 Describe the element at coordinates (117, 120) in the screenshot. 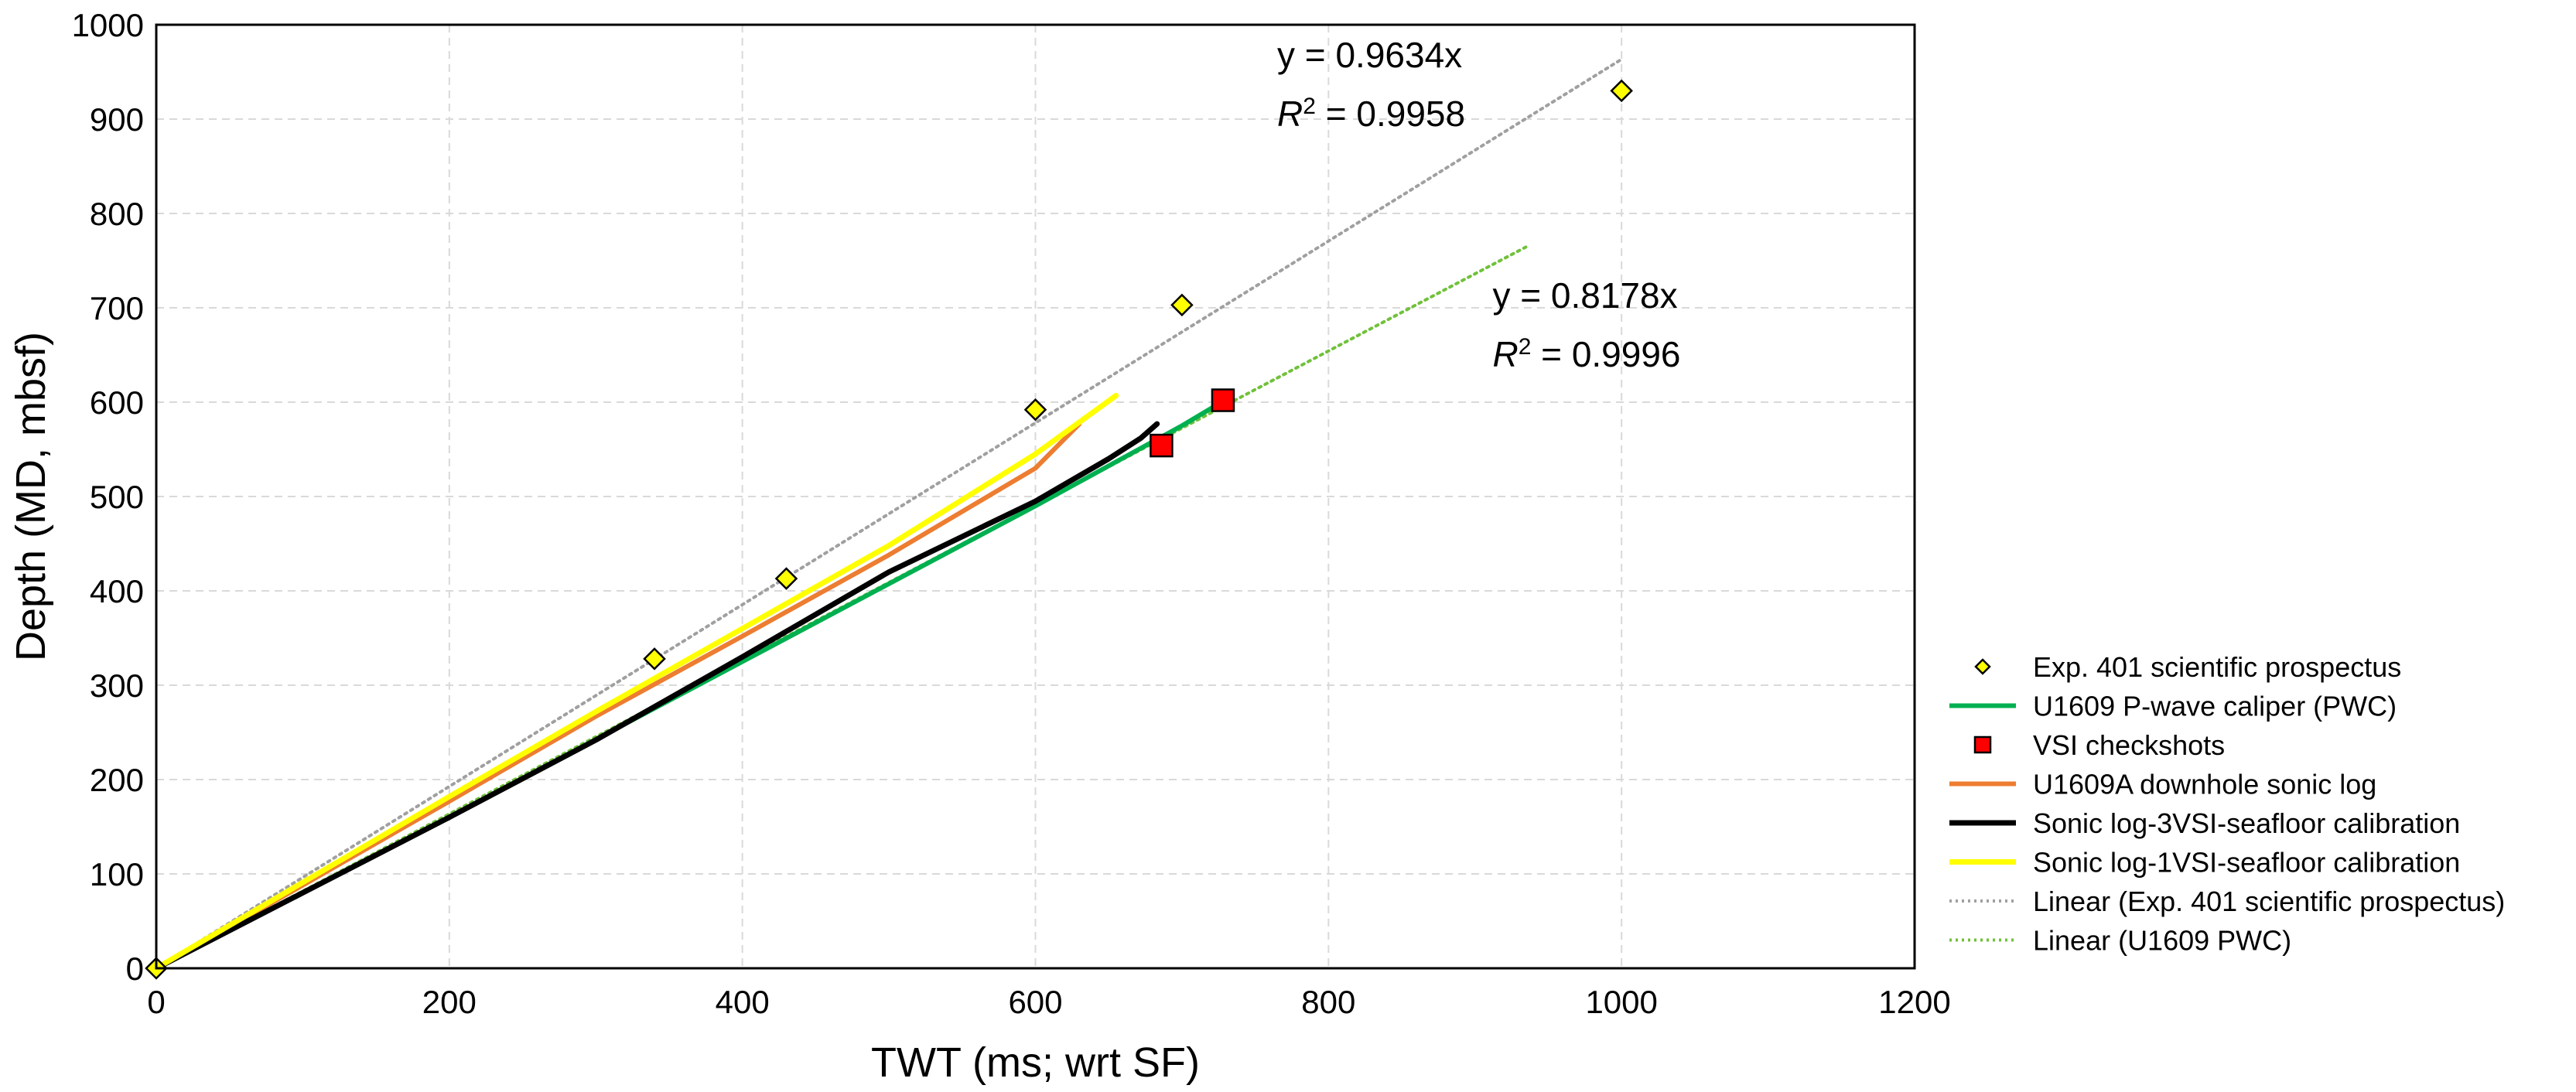

I see `y-tick-label: 900` at that location.